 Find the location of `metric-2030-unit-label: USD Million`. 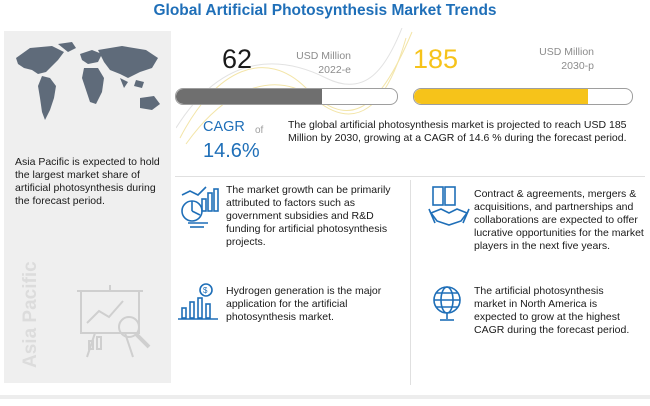

metric-2030-unit-label: USD Million is located at coordinates (566, 52).